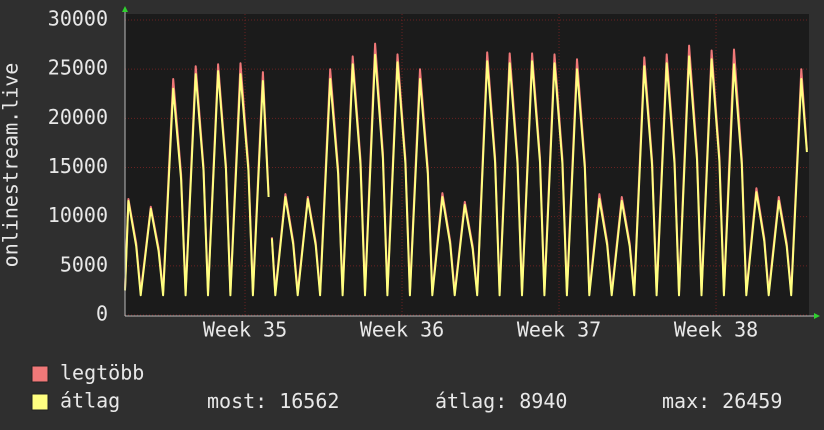  I want to click on y-tick-label: 20000, so click(78, 117).